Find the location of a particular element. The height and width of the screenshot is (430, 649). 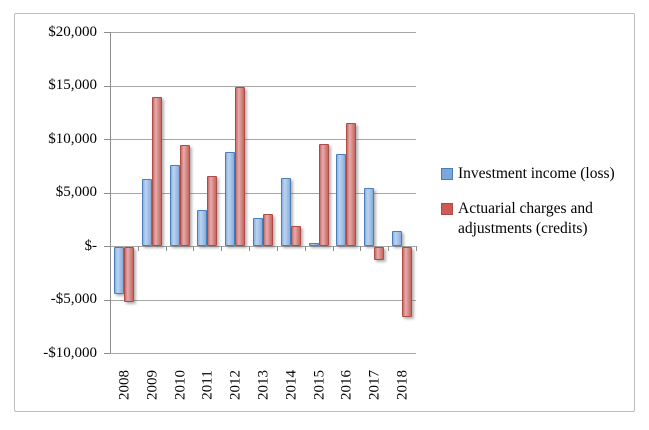

bar-blue-2014 is located at coordinates (285, 211).